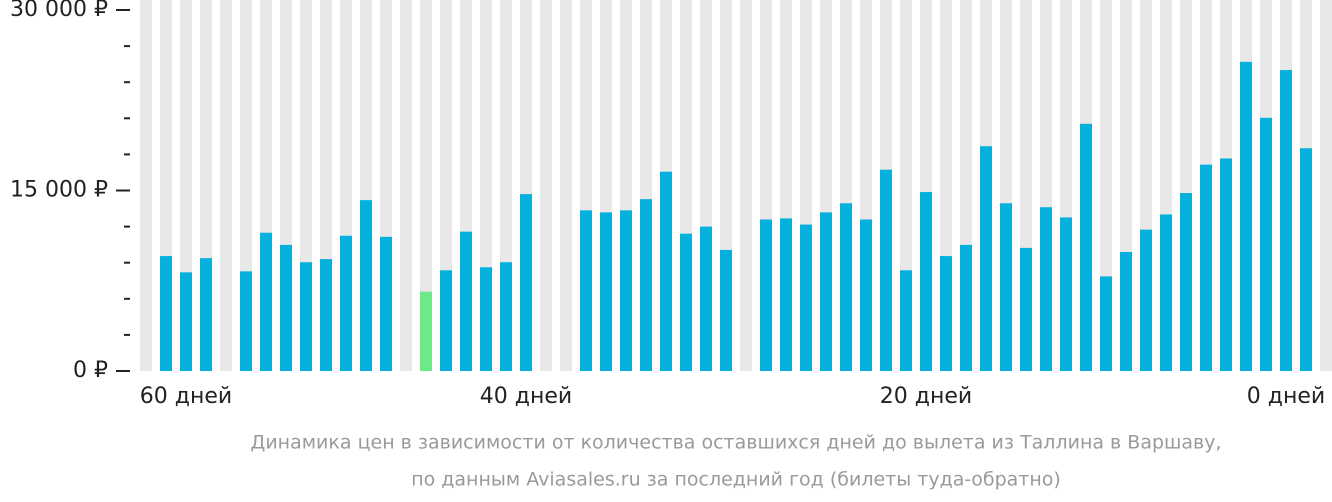 This screenshot has width=1332, height=502. Describe the element at coordinates (926, 396) in the screenshot. I see `x-tick-label: 20 дней` at that location.